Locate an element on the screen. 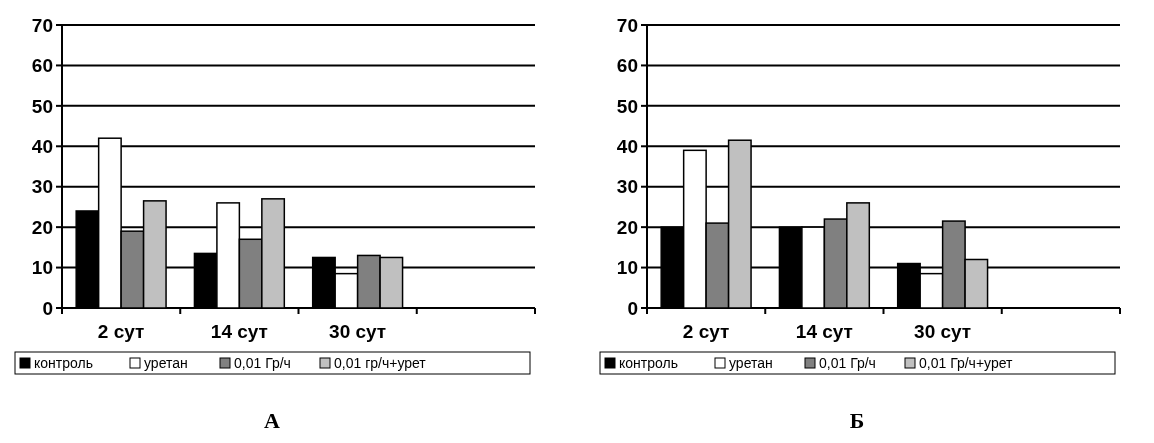  legend-label: 0,01 гр/ч+урет is located at coordinates (380, 362).